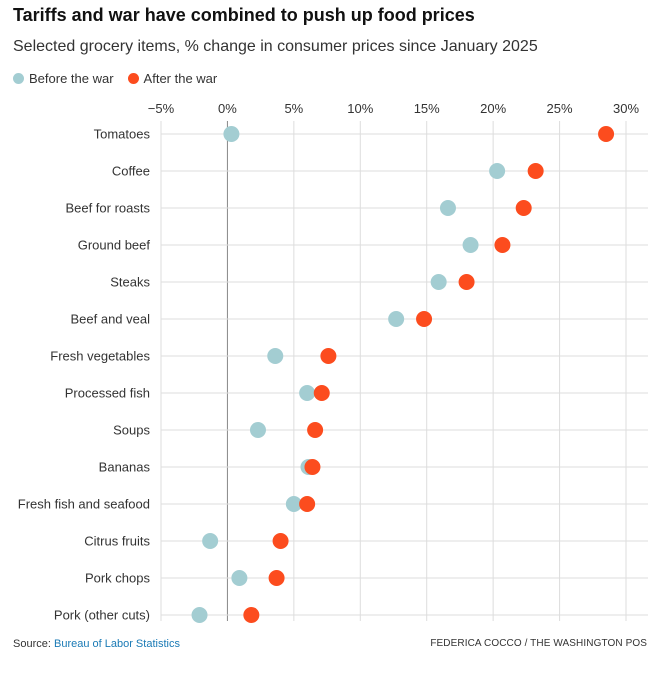 The width and height of the screenshot is (649, 684). What do you see at coordinates (114, 245) in the screenshot?
I see `category-label: Ground beef` at bounding box center [114, 245].